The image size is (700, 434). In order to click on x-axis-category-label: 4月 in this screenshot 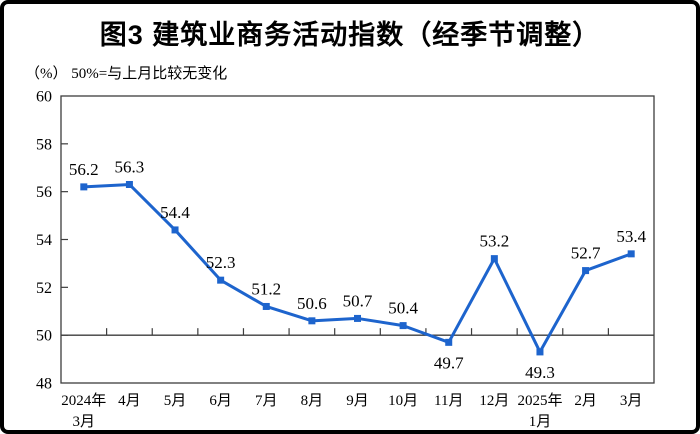, I will do `click(129, 401)`.